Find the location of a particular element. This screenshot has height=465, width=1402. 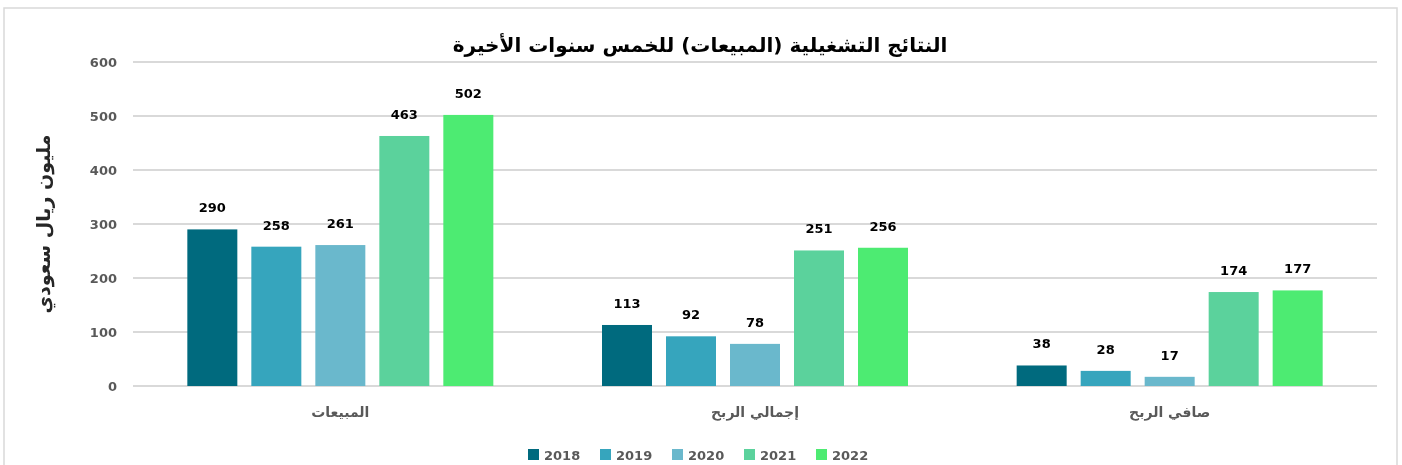

data-label: 113 is located at coordinates (627, 303).